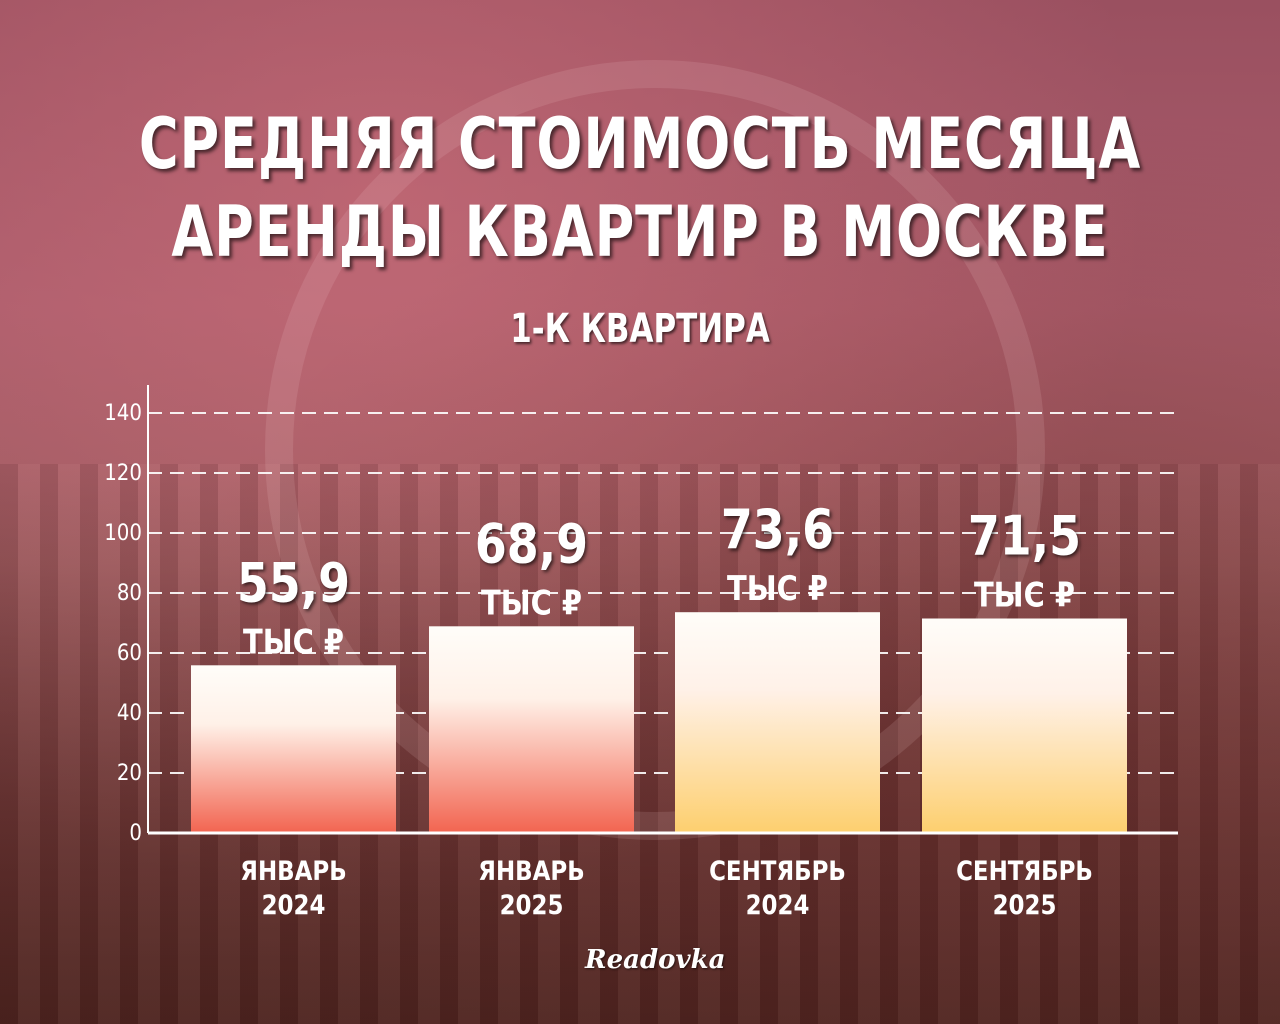 Image resolution: width=1280 pixels, height=1024 pixels. What do you see at coordinates (129, 713) in the screenshot?
I see `y-tick-label: 40` at bounding box center [129, 713].